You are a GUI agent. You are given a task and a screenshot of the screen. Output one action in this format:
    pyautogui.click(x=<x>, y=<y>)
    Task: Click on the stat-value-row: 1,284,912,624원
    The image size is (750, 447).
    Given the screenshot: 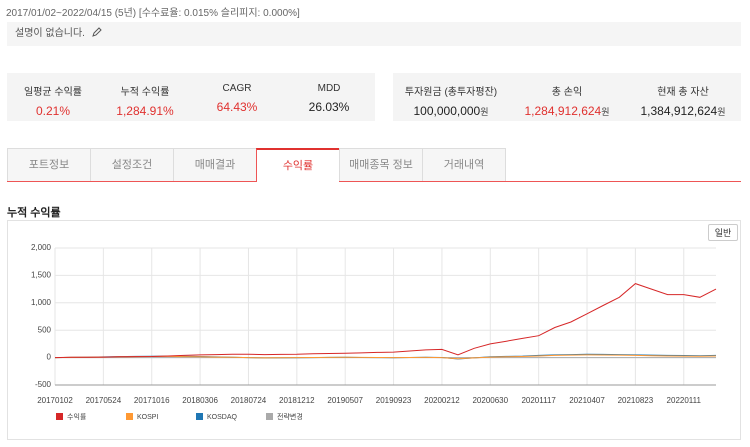 What is the action you would take?
    pyautogui.click(x=567, y=111)
    